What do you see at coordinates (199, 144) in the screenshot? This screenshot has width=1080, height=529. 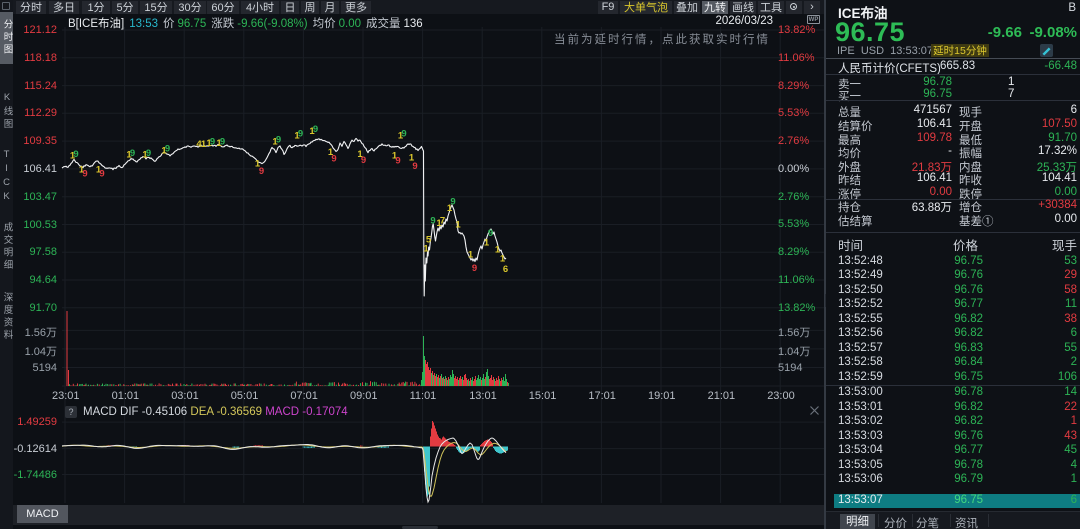 I see `svg-text: 4` at bounding box center [199, 144].